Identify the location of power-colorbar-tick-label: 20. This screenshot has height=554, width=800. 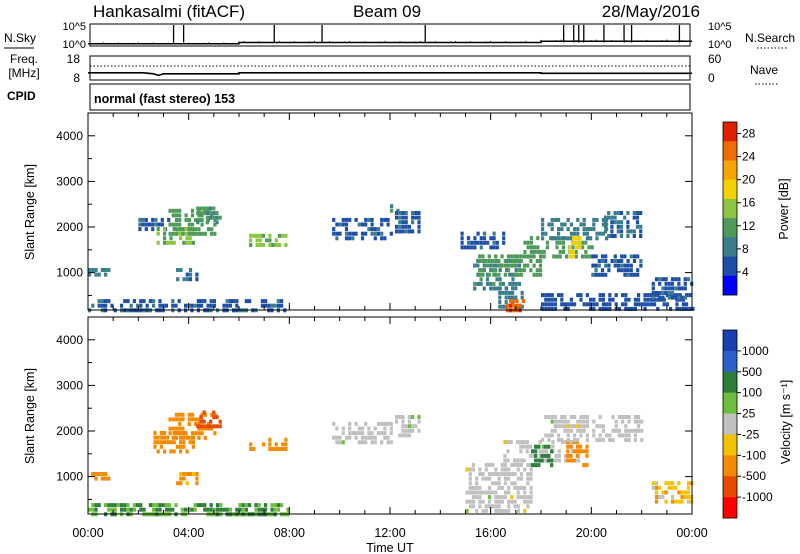
(749, 180).